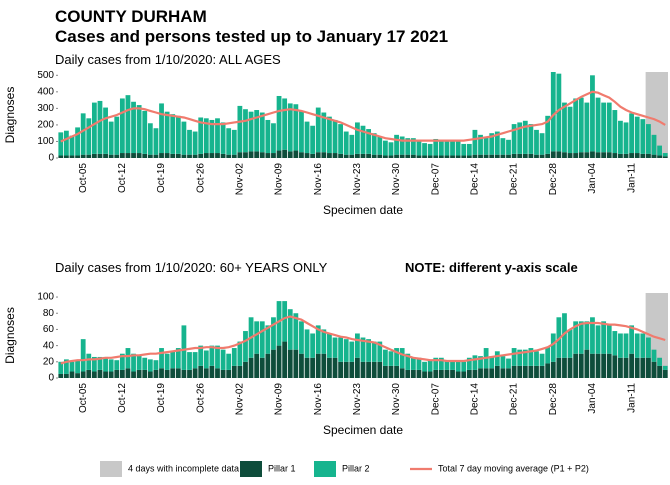  Describe the element at coordinates (514, 399) in the screenshot. I see `x-tick-label: Dec-21` at that location.